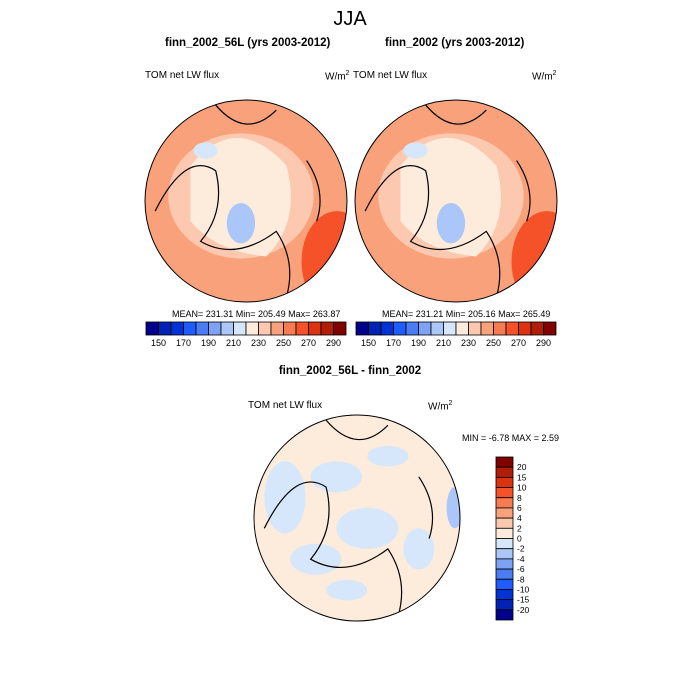 The height and width of the screenshot is (700, 700). I want to click on colorbar-tick-label: 2, so click(519, 528).